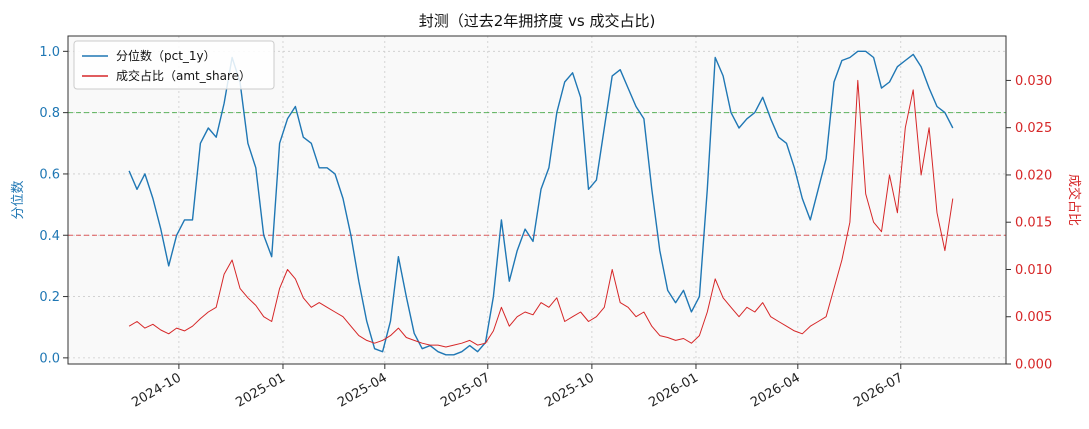 This screenshot has height=429, width=1089. I want to click on left-tick-label: 0.2, so click(49, 297).